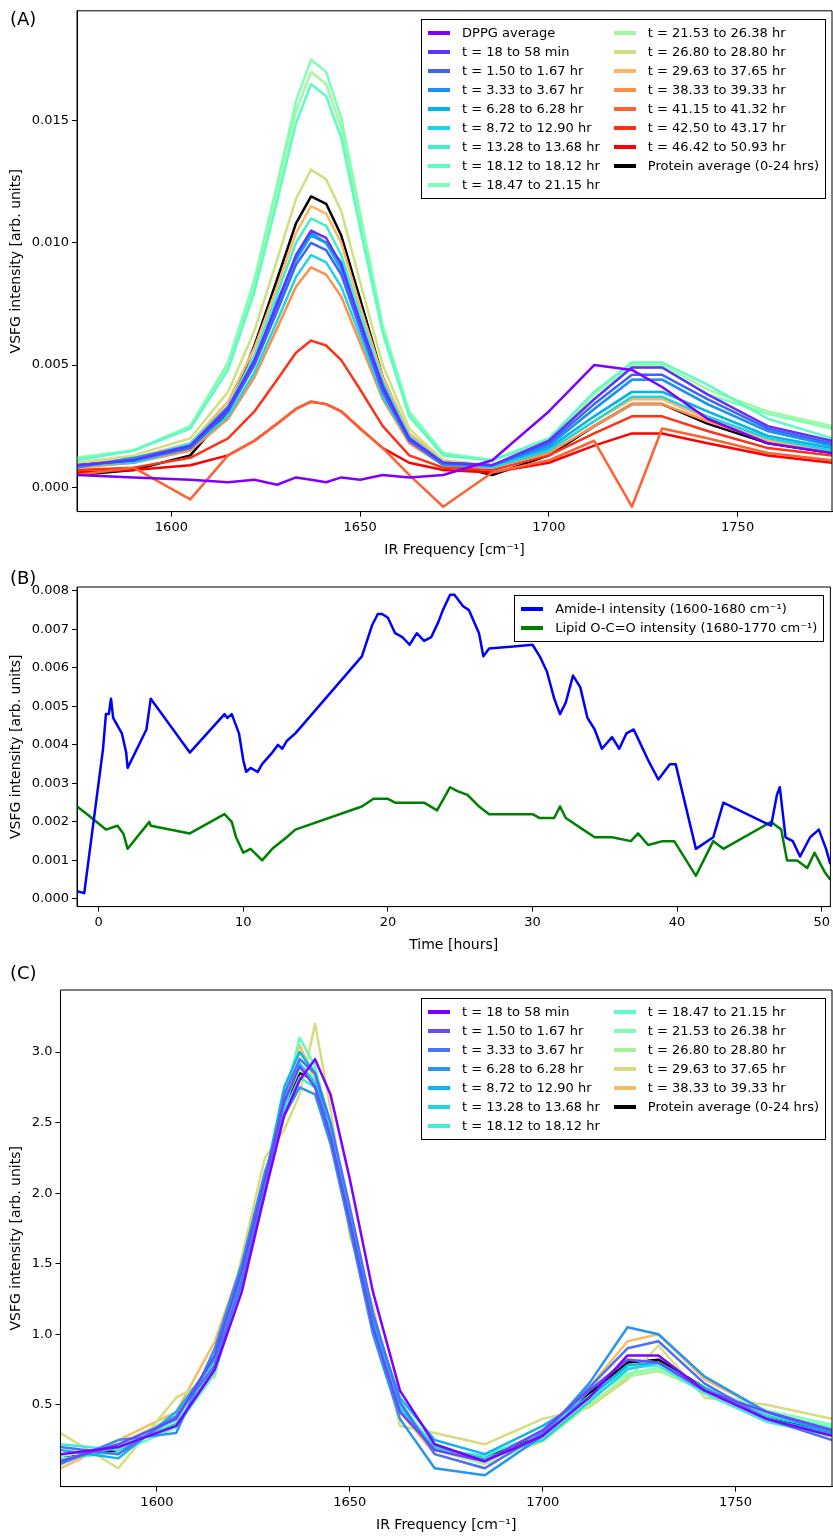 The width and height of the screenshot is (833, 1540). I want to click on y-tick-label: 2.0, so click(42, 1192).